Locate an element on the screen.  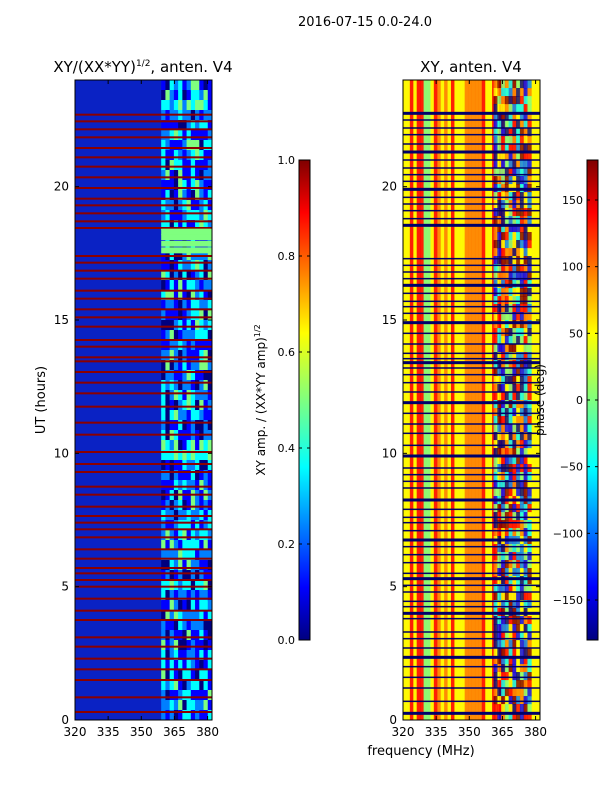
amplitude-xtick-label: 365 is located at coordinates (174, 732).